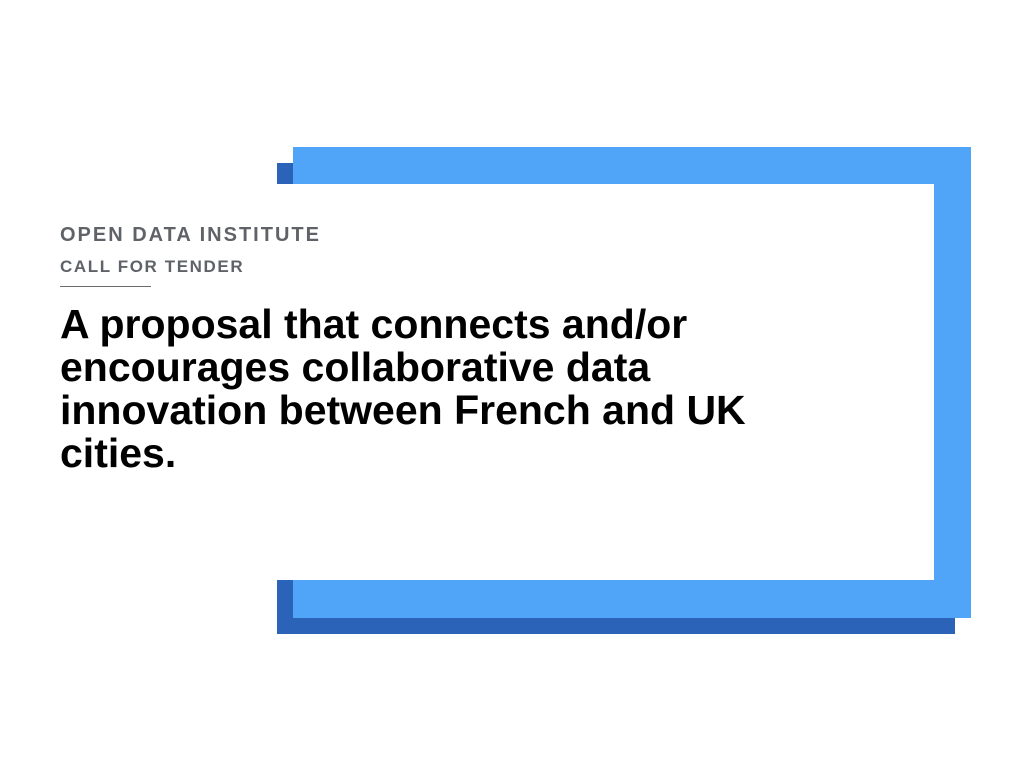  I want to click on frame-dark-bottom-left-accent, so click(286, 607).